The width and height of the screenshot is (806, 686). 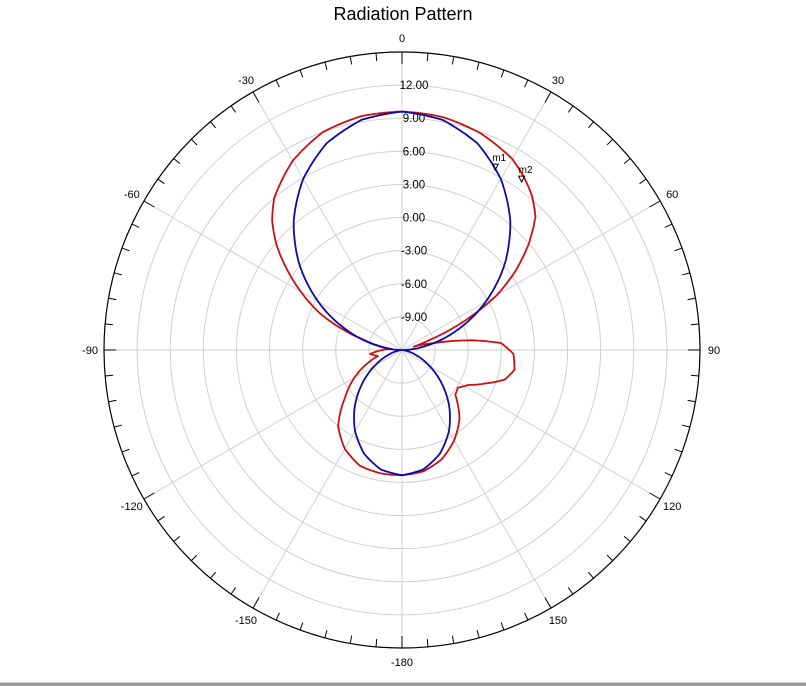 I want to click on radial-tick-label: 3.00, so click(x=414, y=185).